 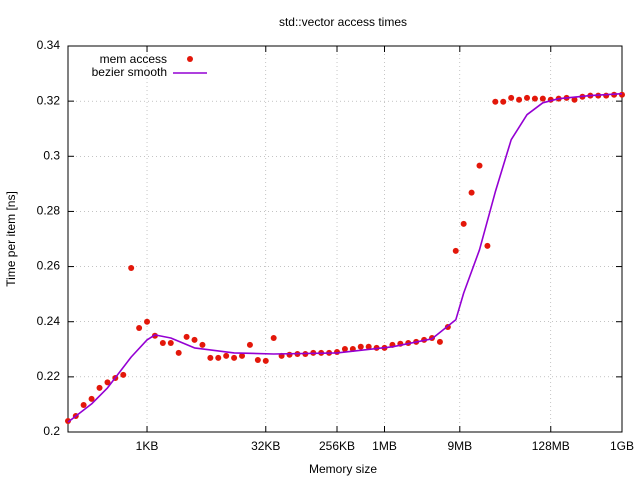 What do you see at coordinates (459, 446) in the screenshot?
I see `x-tick-label: 9MB` at bounding box center [459, 446].